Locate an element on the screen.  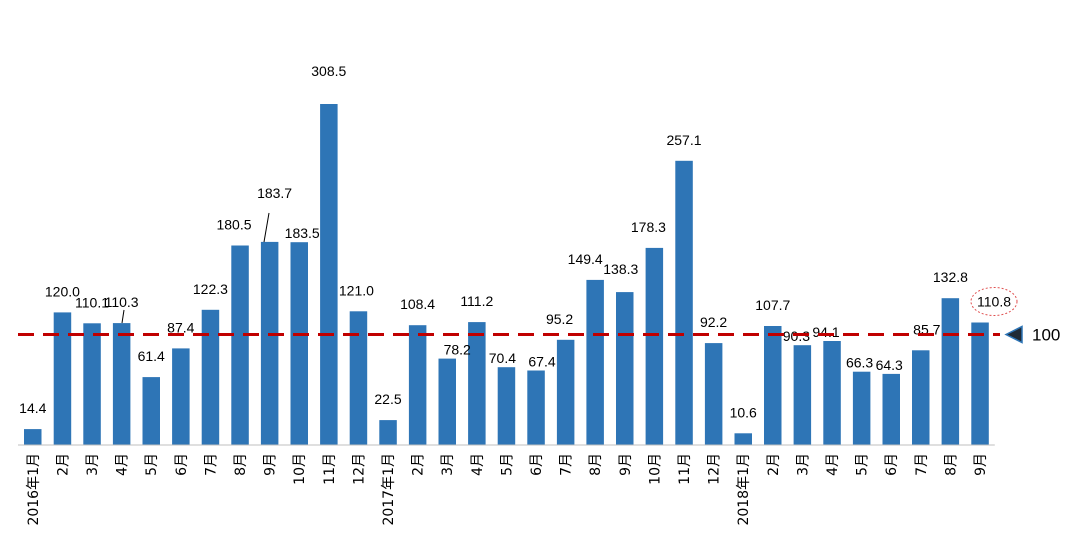
x-tick-label-9: 9月 is located at coordinates (271, 464).